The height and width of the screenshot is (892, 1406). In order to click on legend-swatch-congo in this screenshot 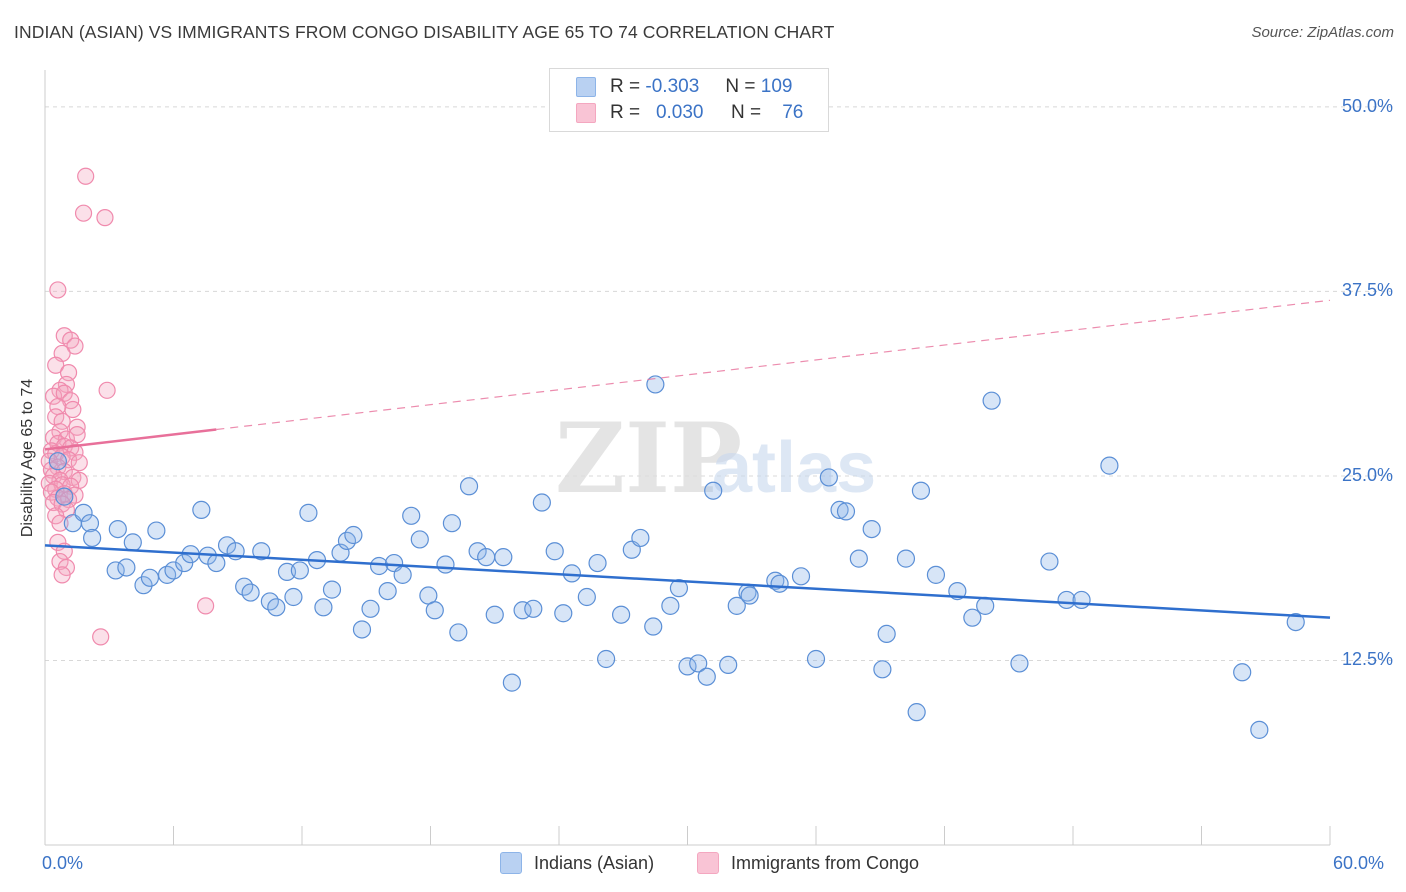, I will do `click(586, 113)`.